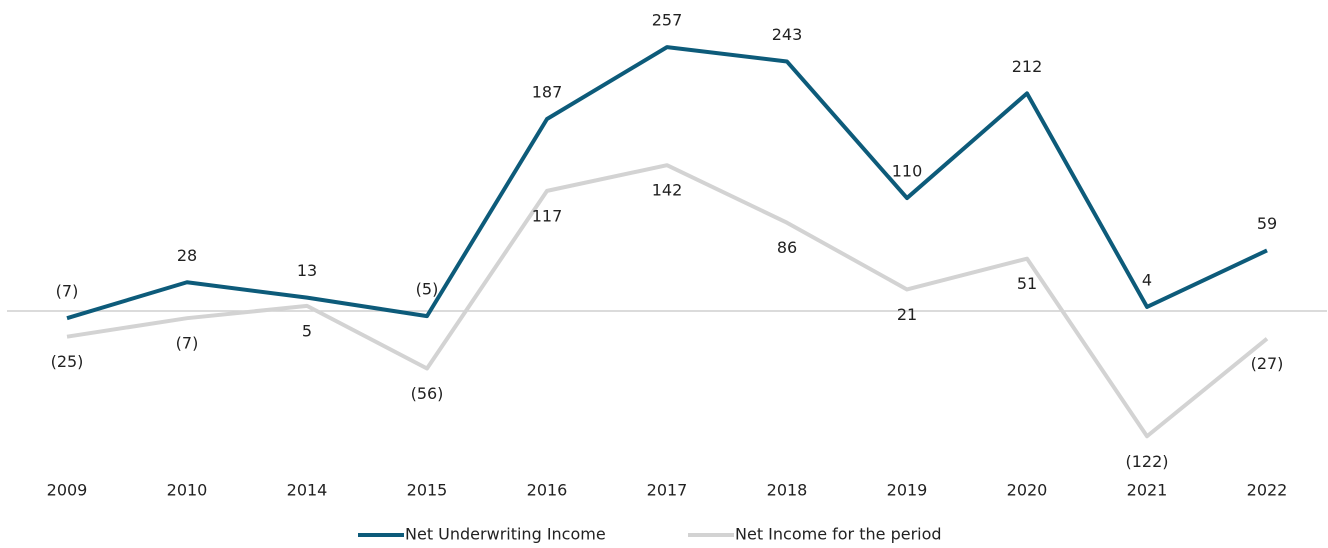 This screenshot has width=1328, height=548. What do you see at coordinates (787, 247) in the screenshot?
I see `data-label: 86` at bounding box center [787, 247].